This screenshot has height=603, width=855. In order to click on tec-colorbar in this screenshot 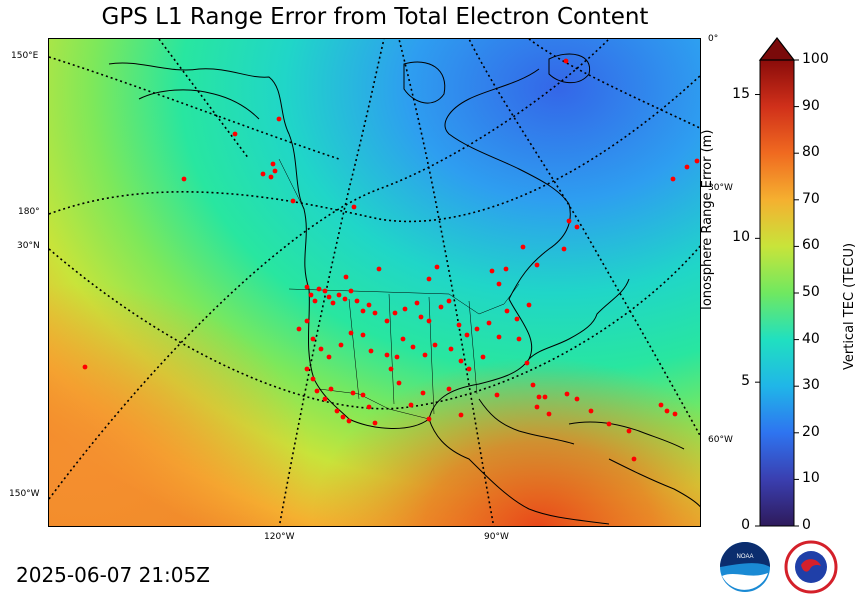, I will do `click(777, 282)`.